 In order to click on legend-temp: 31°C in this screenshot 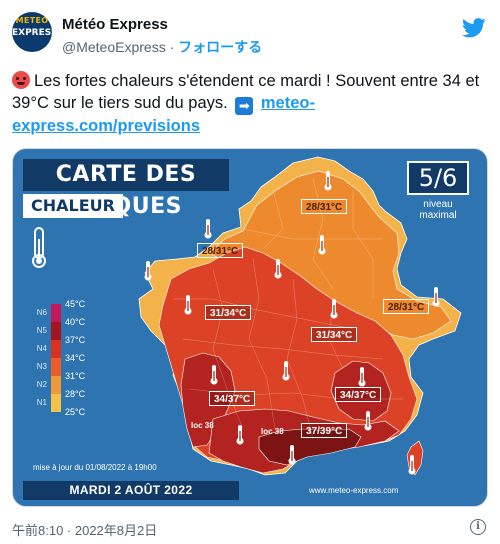, I will do `click(75, 376)`.